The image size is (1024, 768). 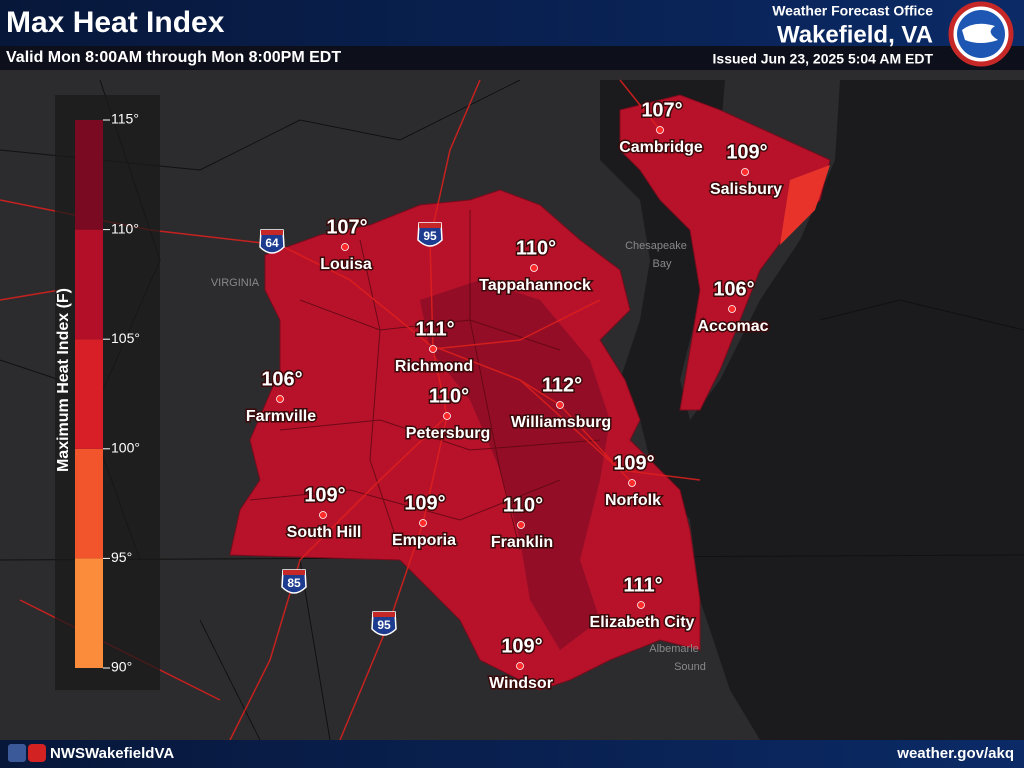 I want to click on map-label: VIRGINIA, so click(x=235, y=283).